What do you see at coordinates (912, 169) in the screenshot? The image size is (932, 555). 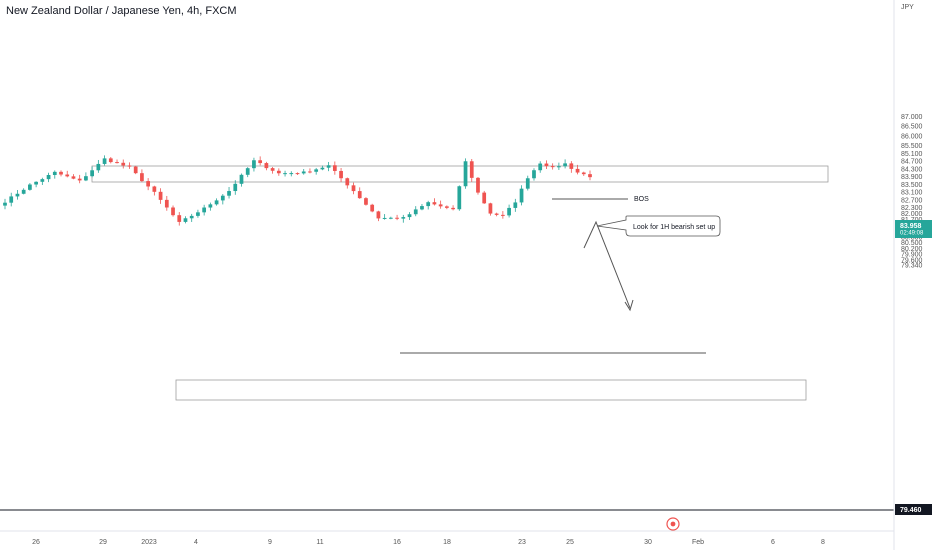 I see `price-tick-label: 84.300` at bounding box center [912, 169].